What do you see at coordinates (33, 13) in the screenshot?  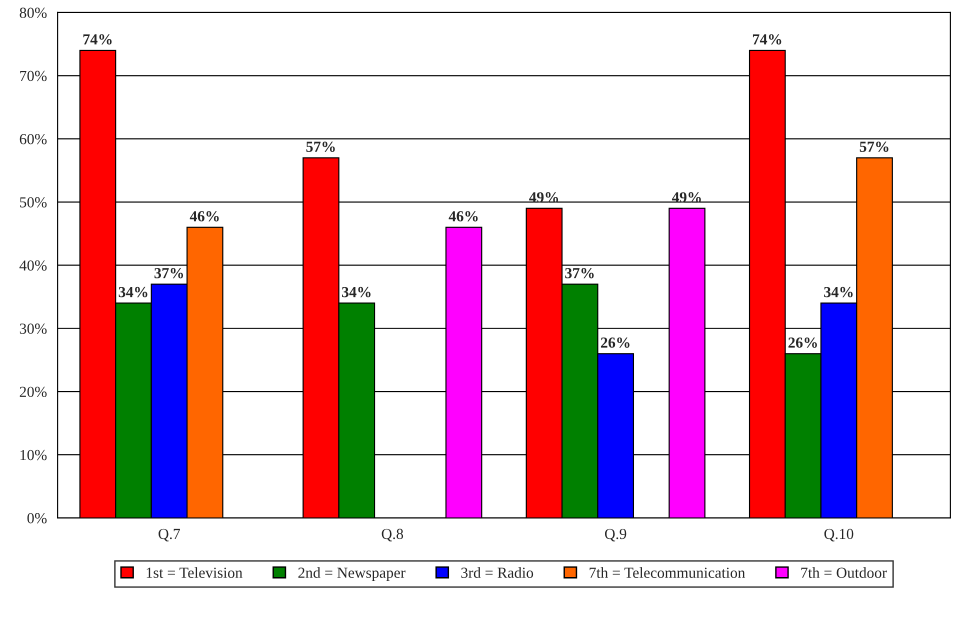 I see `y-tick-label: 80%` at bounding box center [33, 13].